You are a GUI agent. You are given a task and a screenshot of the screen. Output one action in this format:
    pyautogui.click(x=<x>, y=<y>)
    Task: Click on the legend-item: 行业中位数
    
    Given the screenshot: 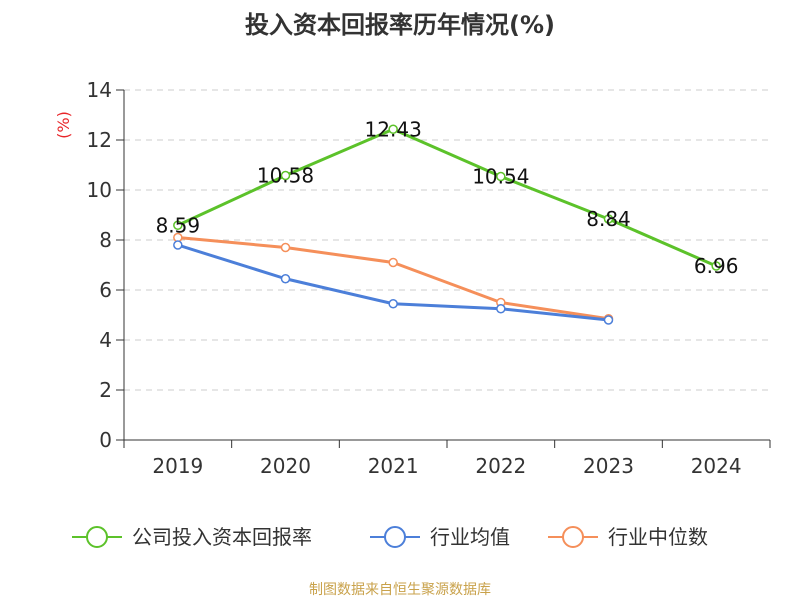 What is the action you would take?
    pyautogui.click(x=628, y=537)
    